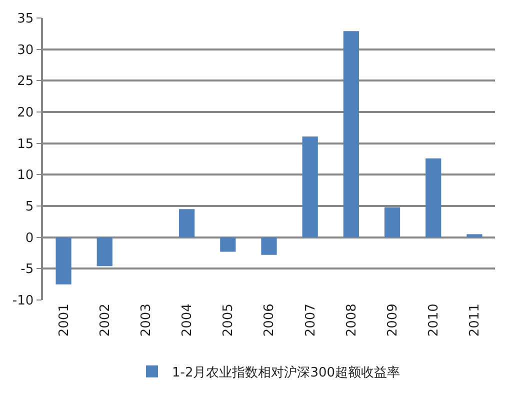 Image resolution: width=515 pixels, height=398 pixels. What do you see at coordinates (352, 320) in the screenshot?
I see `x-tick-label: 2008` at bounding box center [352, 320].